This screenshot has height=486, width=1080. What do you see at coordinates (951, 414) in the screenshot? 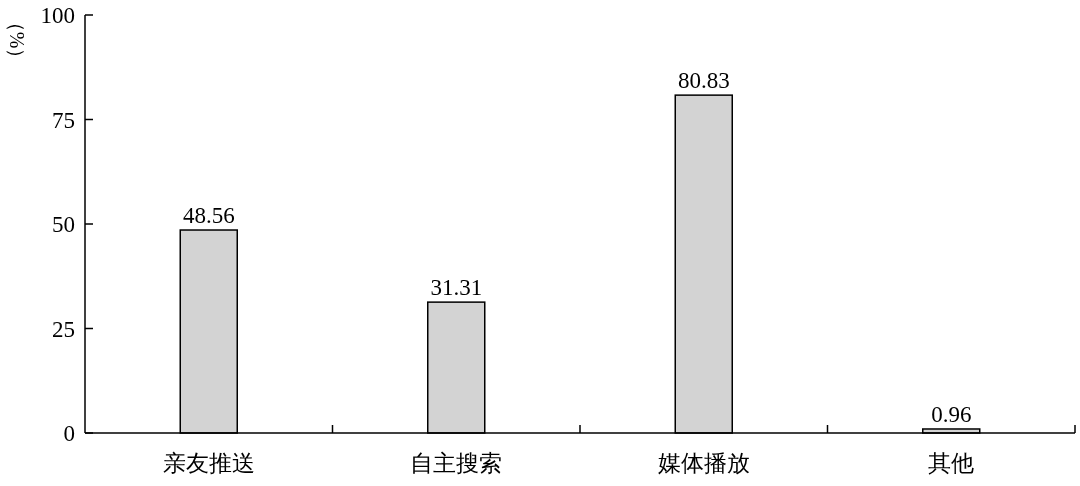
I see `data-label: 0.96` at bounding box center [951, 414].